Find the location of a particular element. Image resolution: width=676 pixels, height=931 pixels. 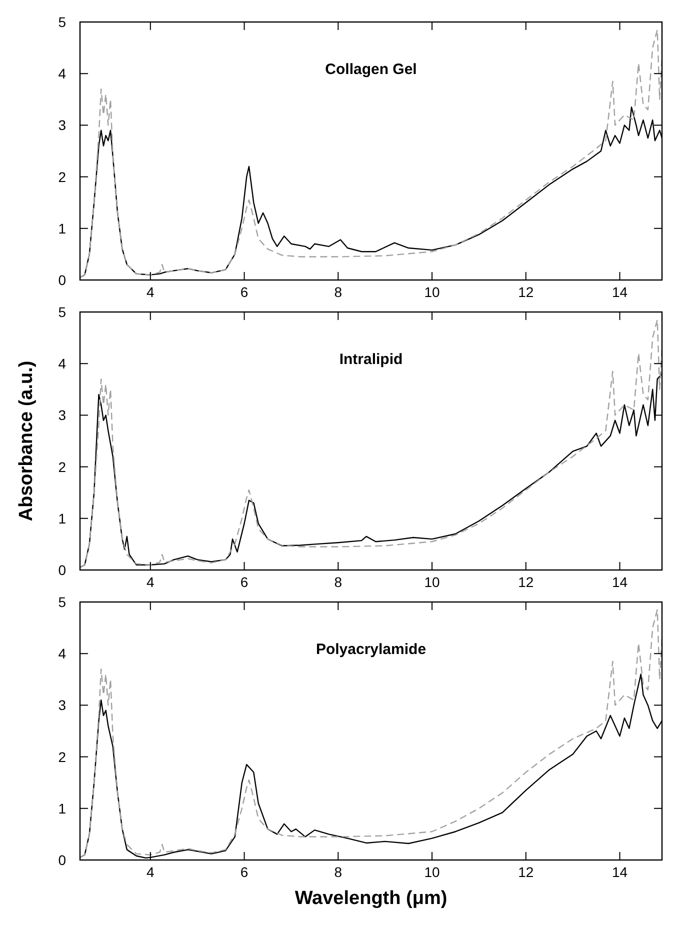

text: Polyacrylamide is located at coordinates (371, 649).